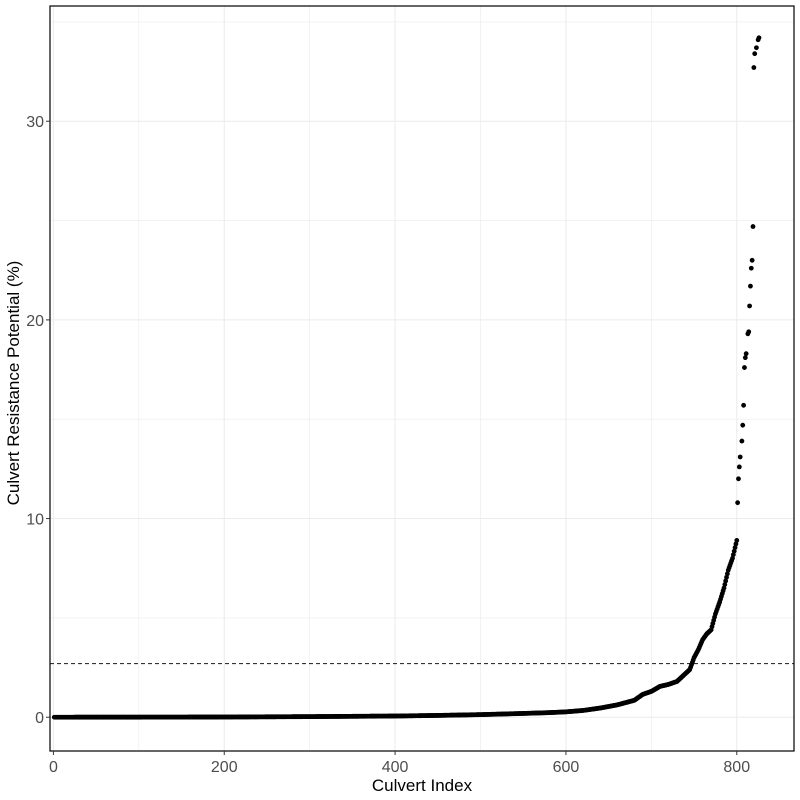 Image resolution: width=800 pixels, height=800 pixels. What do you see at coordinates (224, 767) in the screenshot?
I see `x-tick-label: 200` at bounding box center [224, 767].